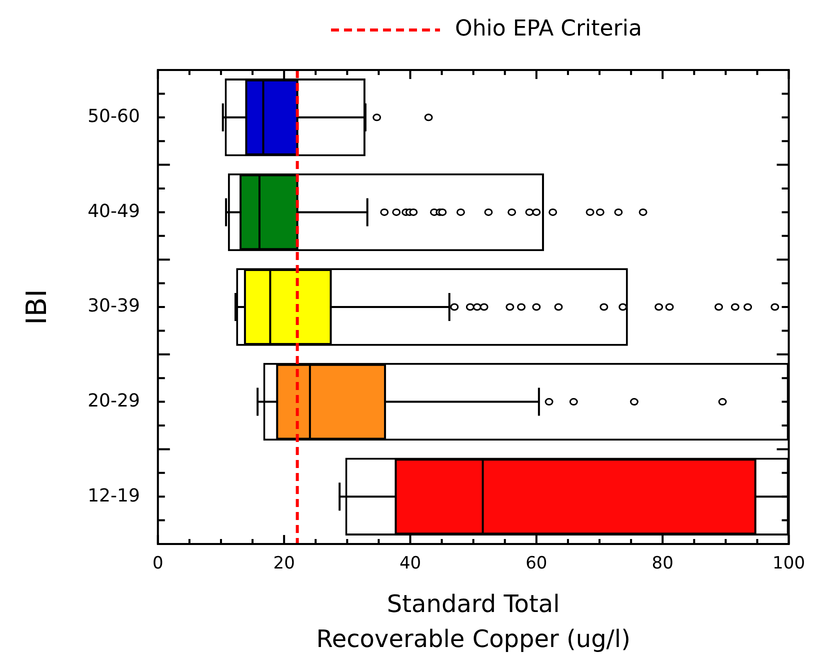 Image resolution: width=823 pixels, height=670 pixels. I want to click on x-tick-label: 100, so click(789, 564).